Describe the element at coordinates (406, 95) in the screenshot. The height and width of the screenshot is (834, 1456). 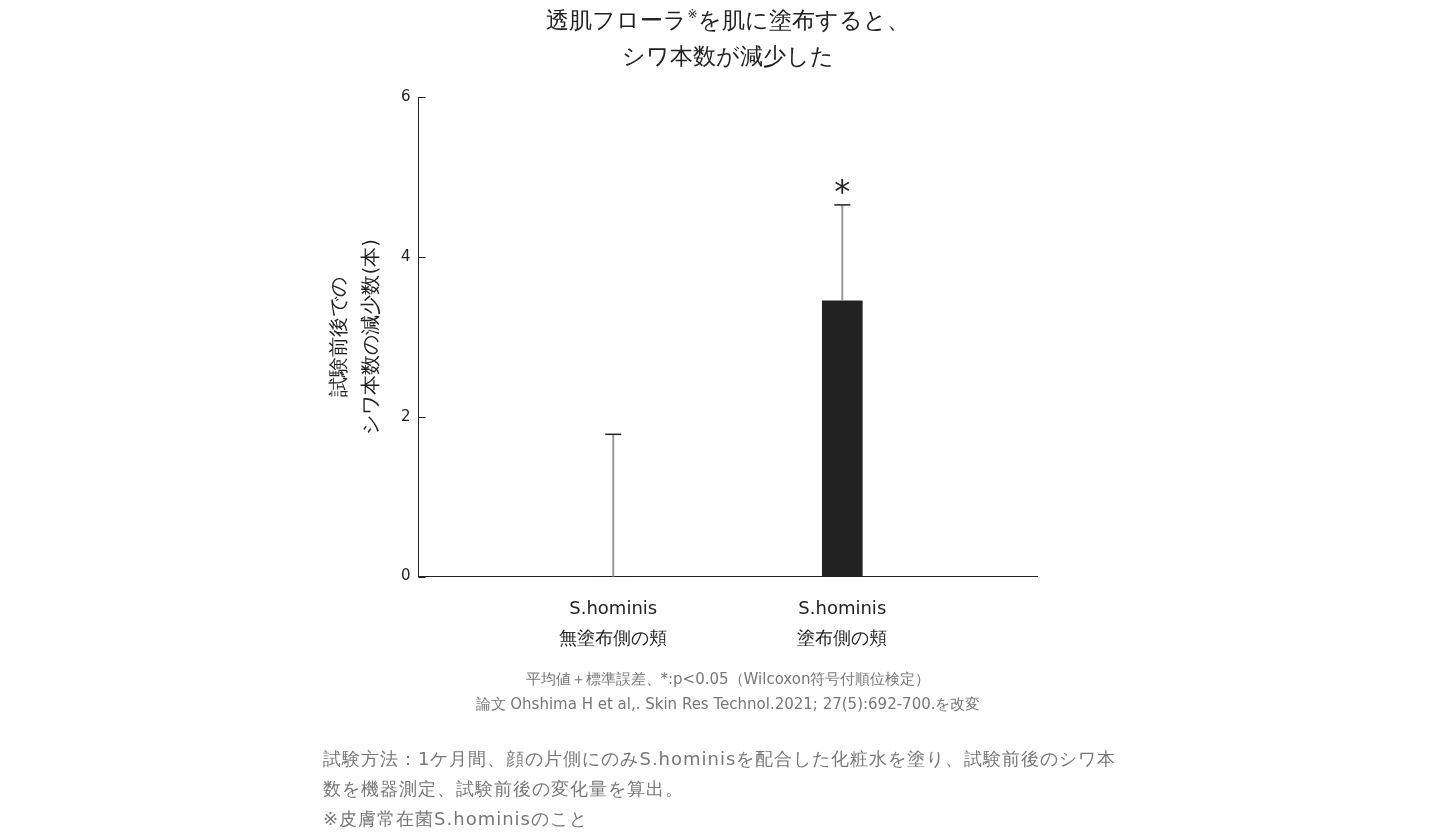
I see `y-tick-label: 6` at that location.